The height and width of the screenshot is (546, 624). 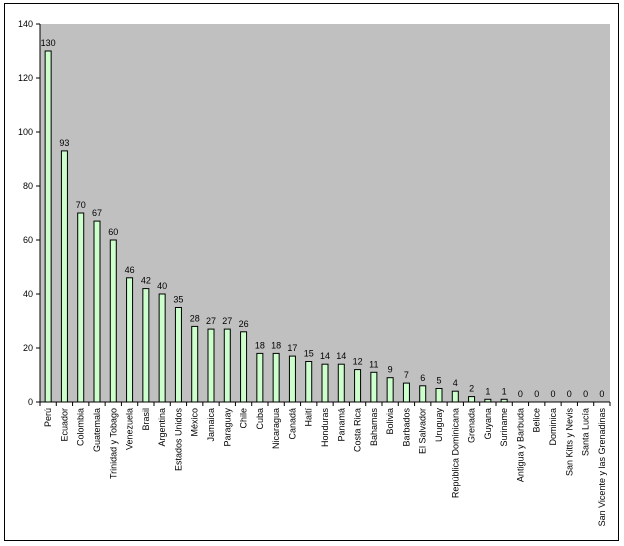 What do you see at coordinates (244, 418) in the screenshot?
I see `x-category-label: Chile` at bounding box center [244, 418].